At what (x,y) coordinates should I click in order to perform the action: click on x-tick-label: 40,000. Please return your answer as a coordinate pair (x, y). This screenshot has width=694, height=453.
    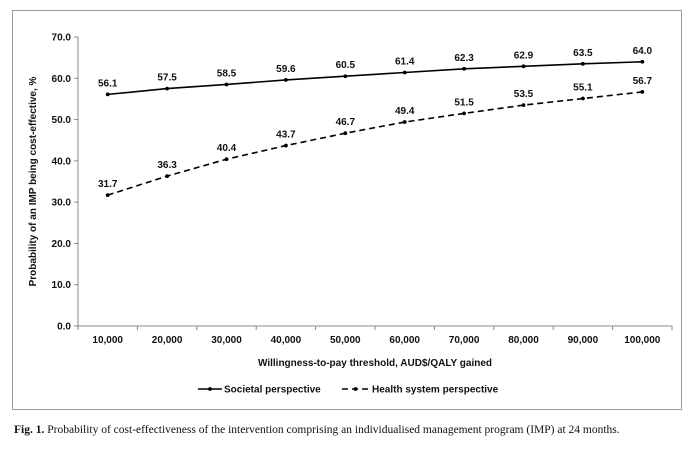
    Looking at the image, I should click on (286, 340).